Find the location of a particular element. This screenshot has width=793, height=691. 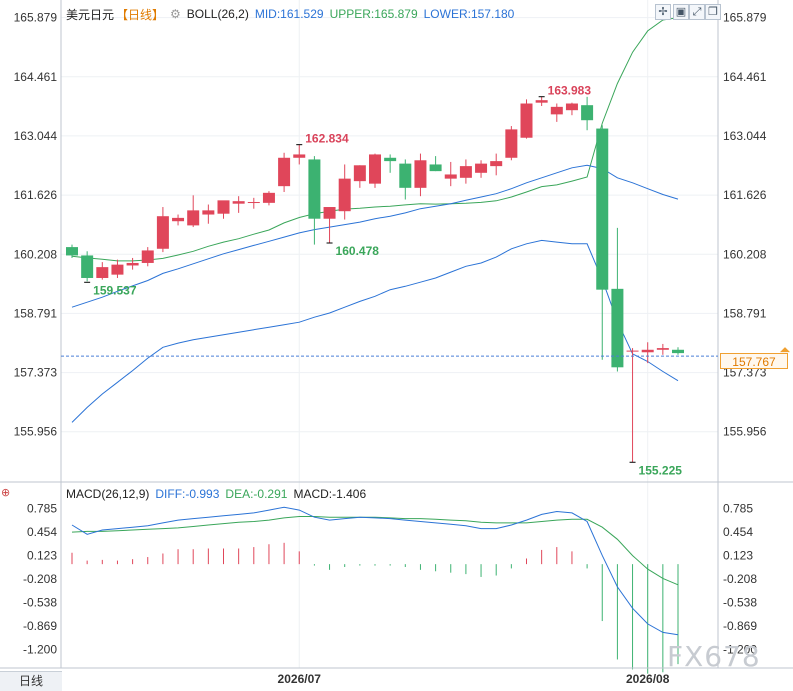

price-tick-right: 165.879 is located at coordinates (745, 18).